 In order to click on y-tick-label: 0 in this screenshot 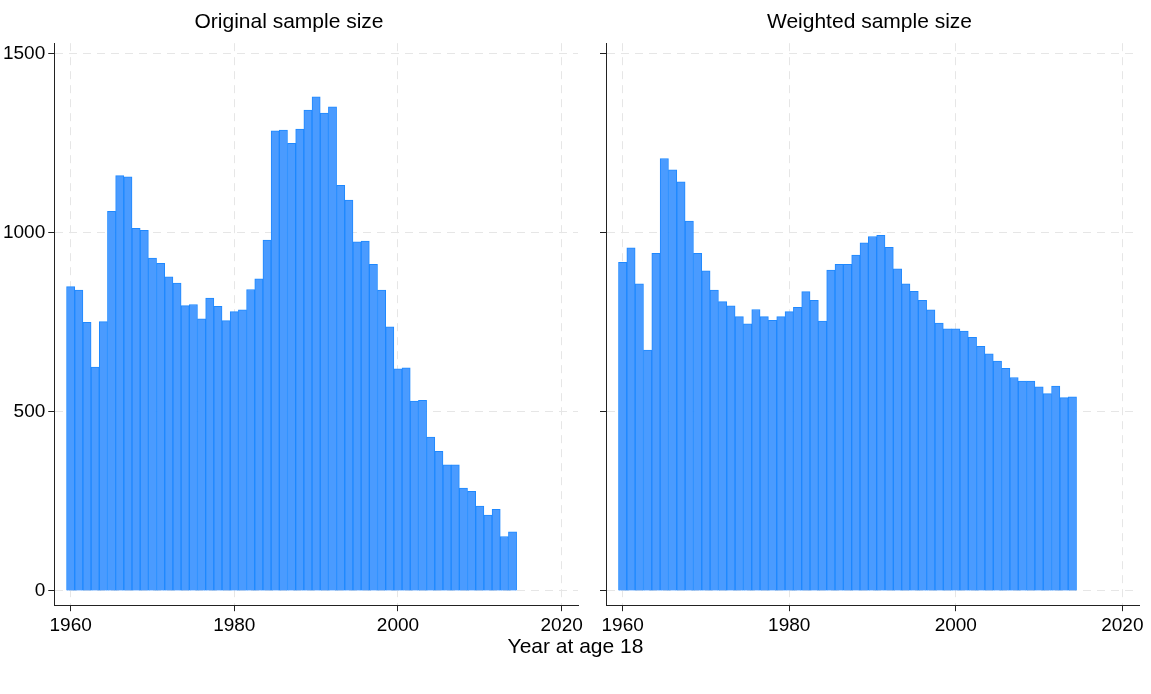, I will do `click(40, 590)`.